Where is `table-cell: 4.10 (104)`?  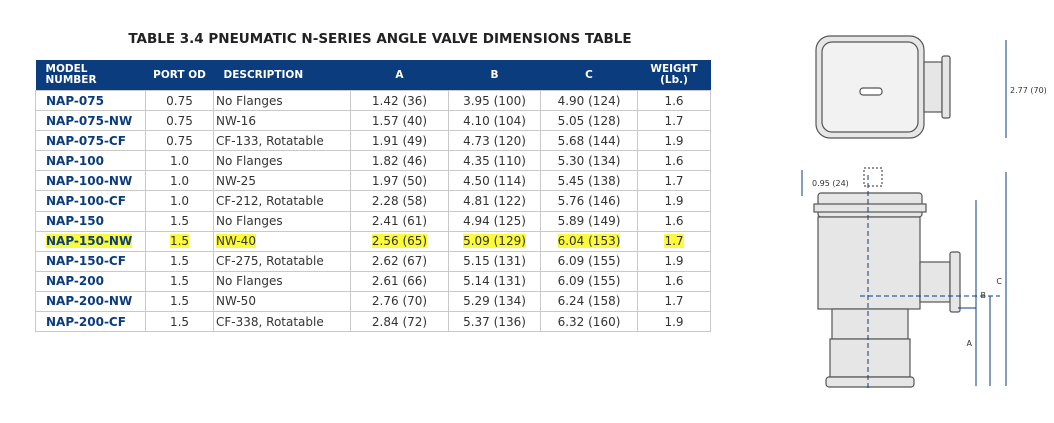
table-cell: 4.10 (104) is located at coordinates (494, 121).